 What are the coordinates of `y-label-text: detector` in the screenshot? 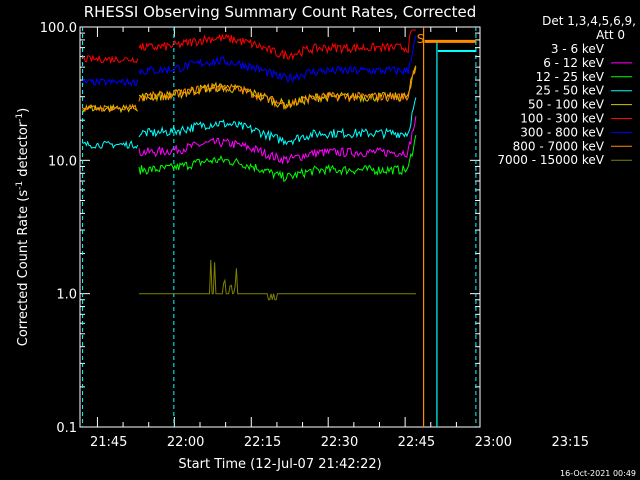 It's located at (23, 151).